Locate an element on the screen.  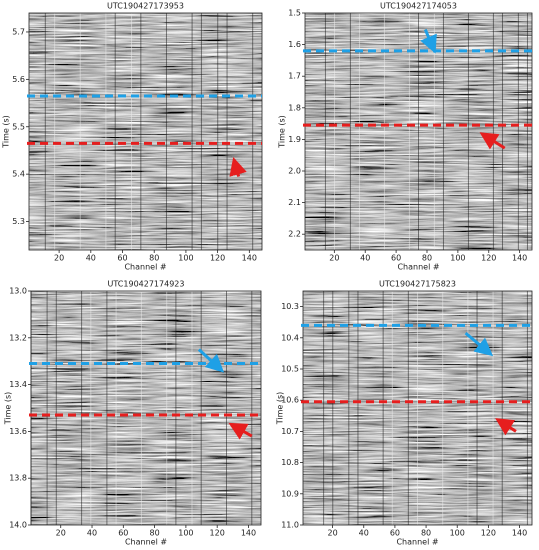
y-tick-label: 5.5 is located at coordinates (18, 126).